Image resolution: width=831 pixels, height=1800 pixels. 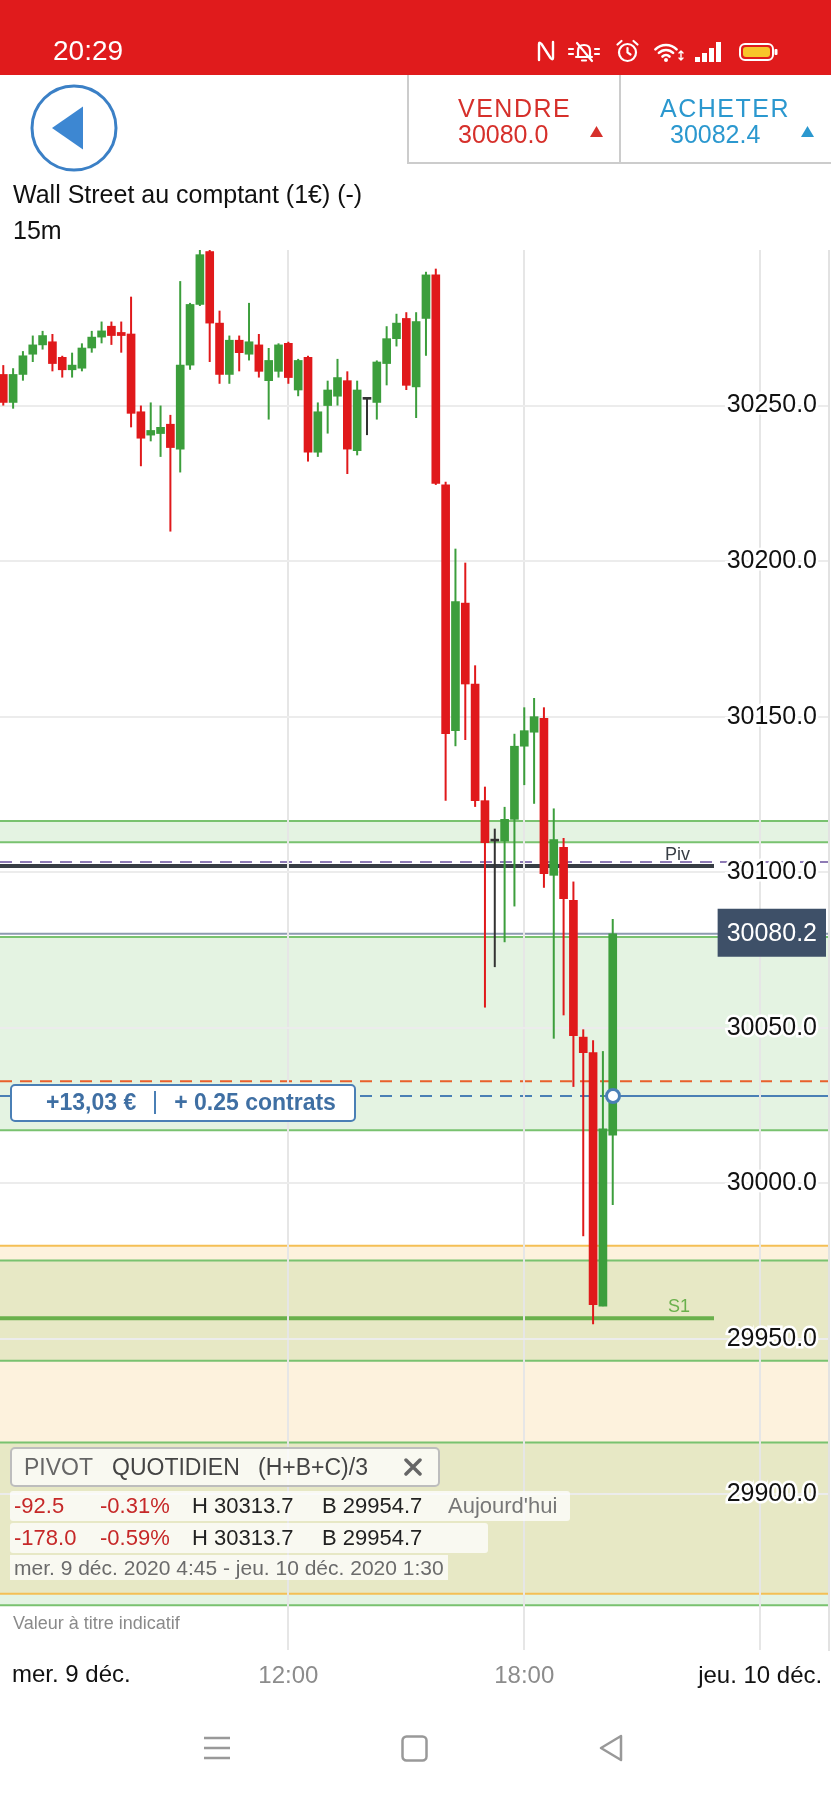 What do you see at coordinates (91, 1102) in the screenshot?
I see `ref-line-label: +13,03 €` at bounding box center [91, 1102].